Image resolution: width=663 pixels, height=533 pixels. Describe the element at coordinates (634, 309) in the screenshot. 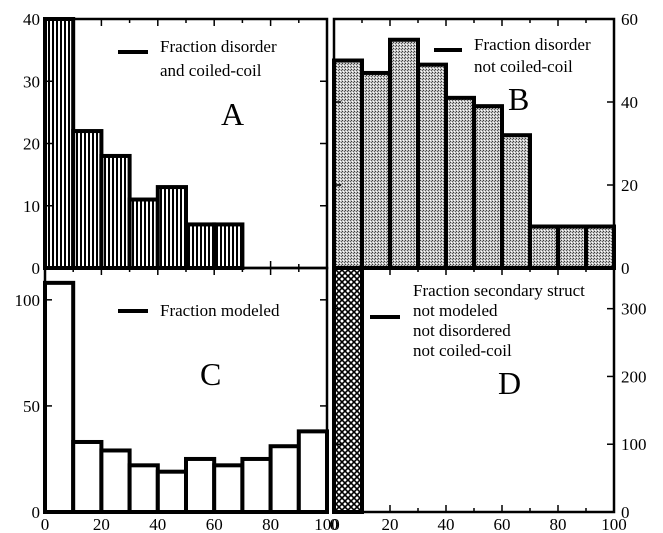

I see `y-tick-label: 300` at that location.